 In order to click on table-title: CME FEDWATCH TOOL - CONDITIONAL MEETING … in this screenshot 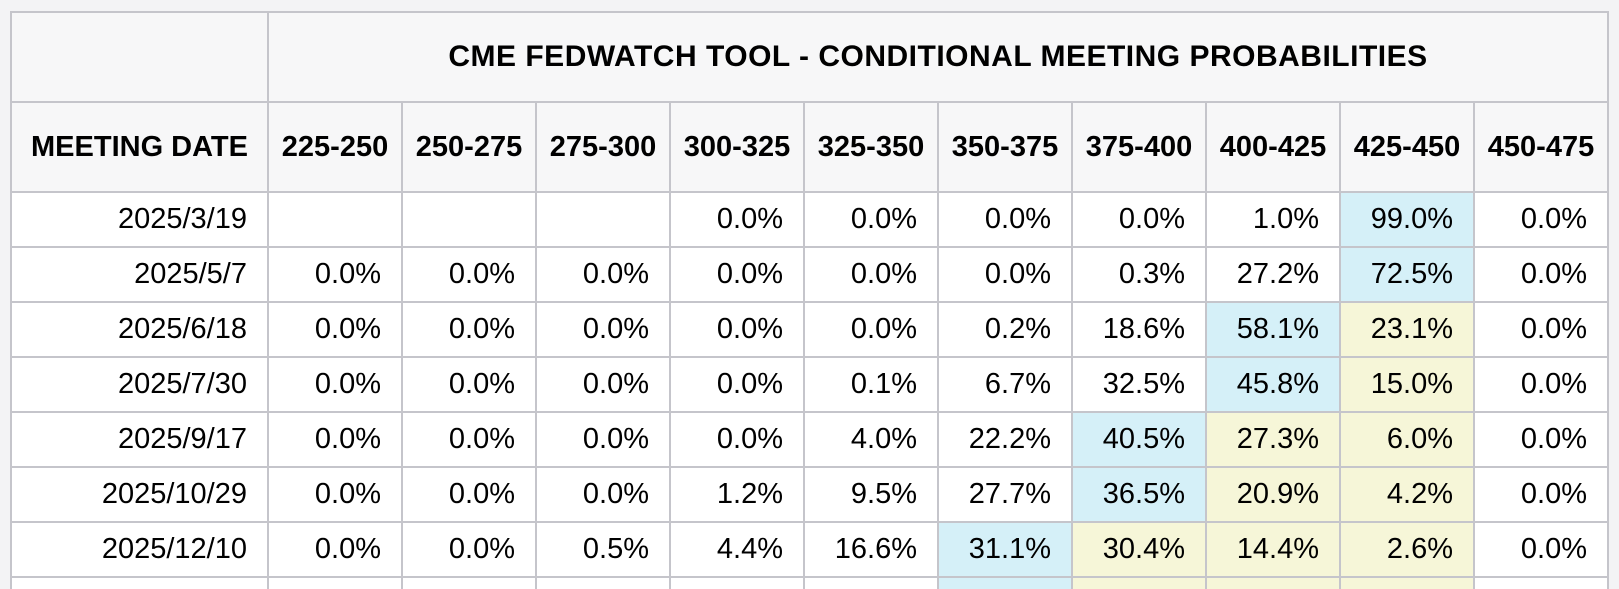, I will do `click(938, 57)`.